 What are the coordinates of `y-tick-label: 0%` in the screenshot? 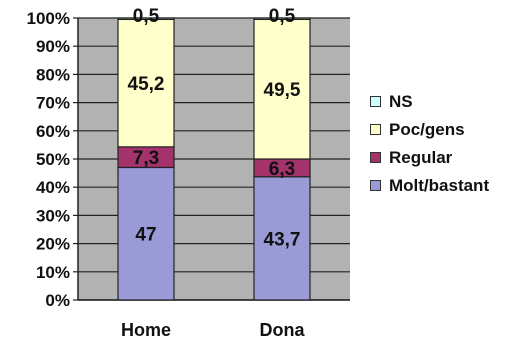 It's located at (57, 300).